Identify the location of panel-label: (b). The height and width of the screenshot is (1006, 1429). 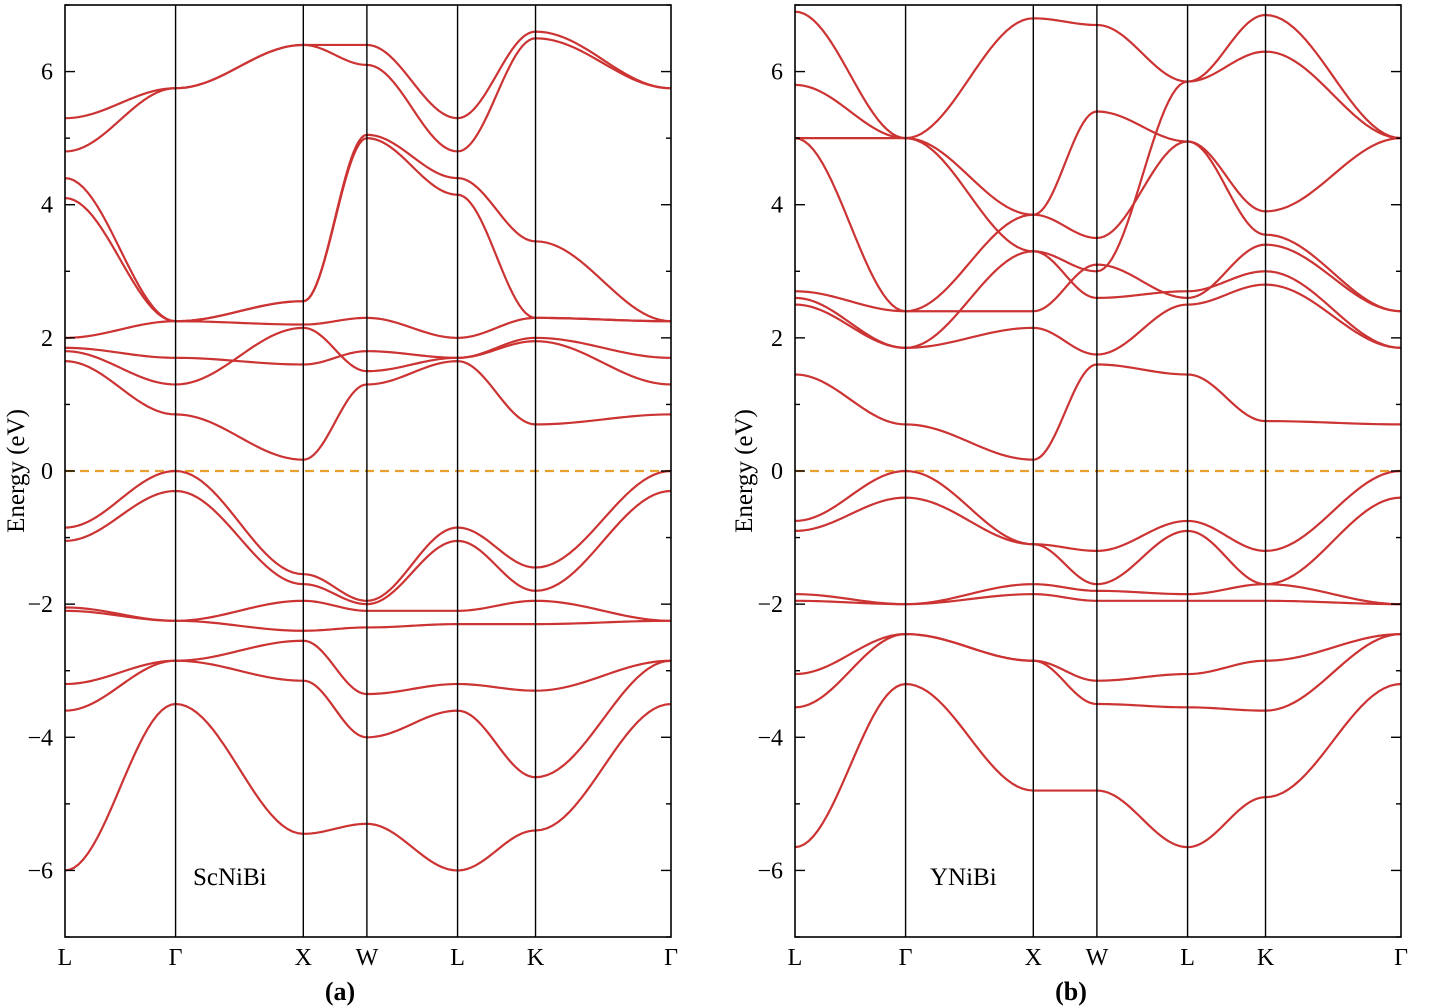
(1071, 991).